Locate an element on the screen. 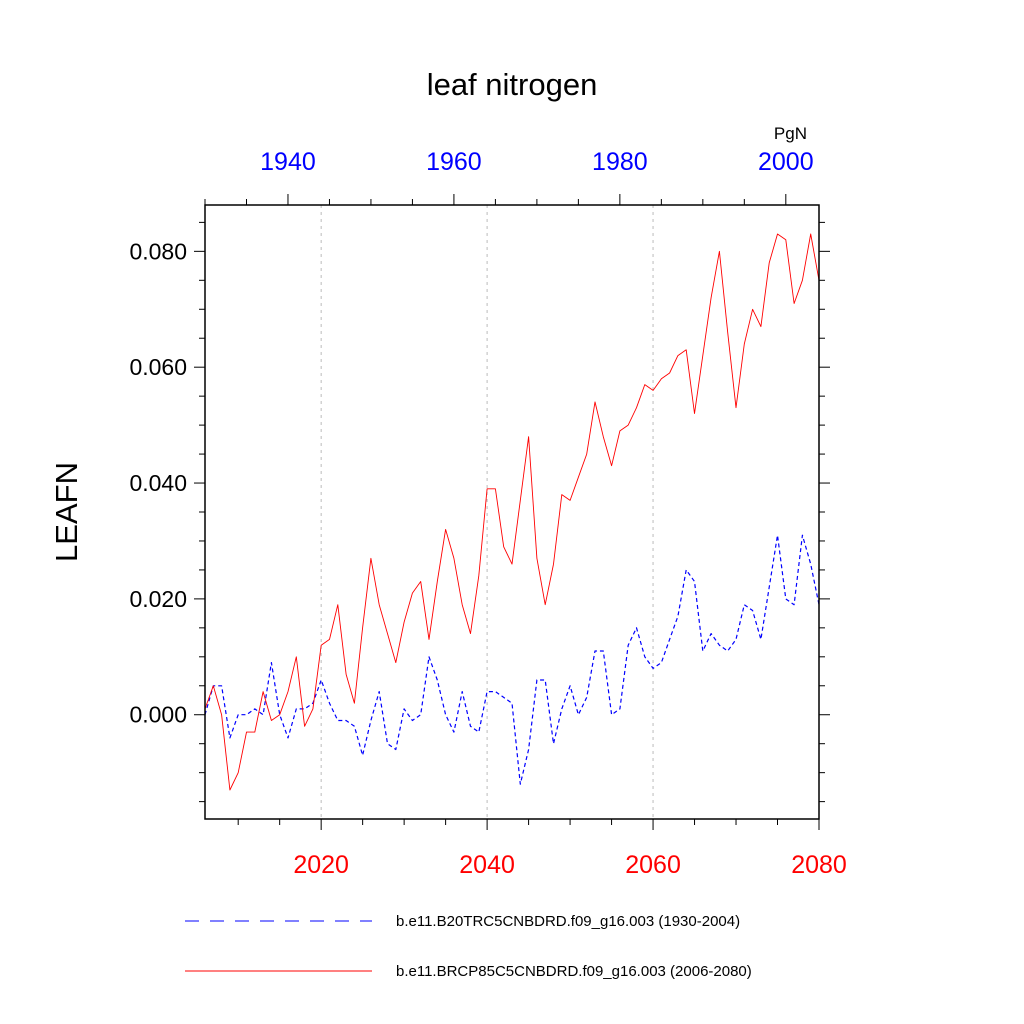  xtick-label-bottom: 2020 is located at coordinates (321, 865).